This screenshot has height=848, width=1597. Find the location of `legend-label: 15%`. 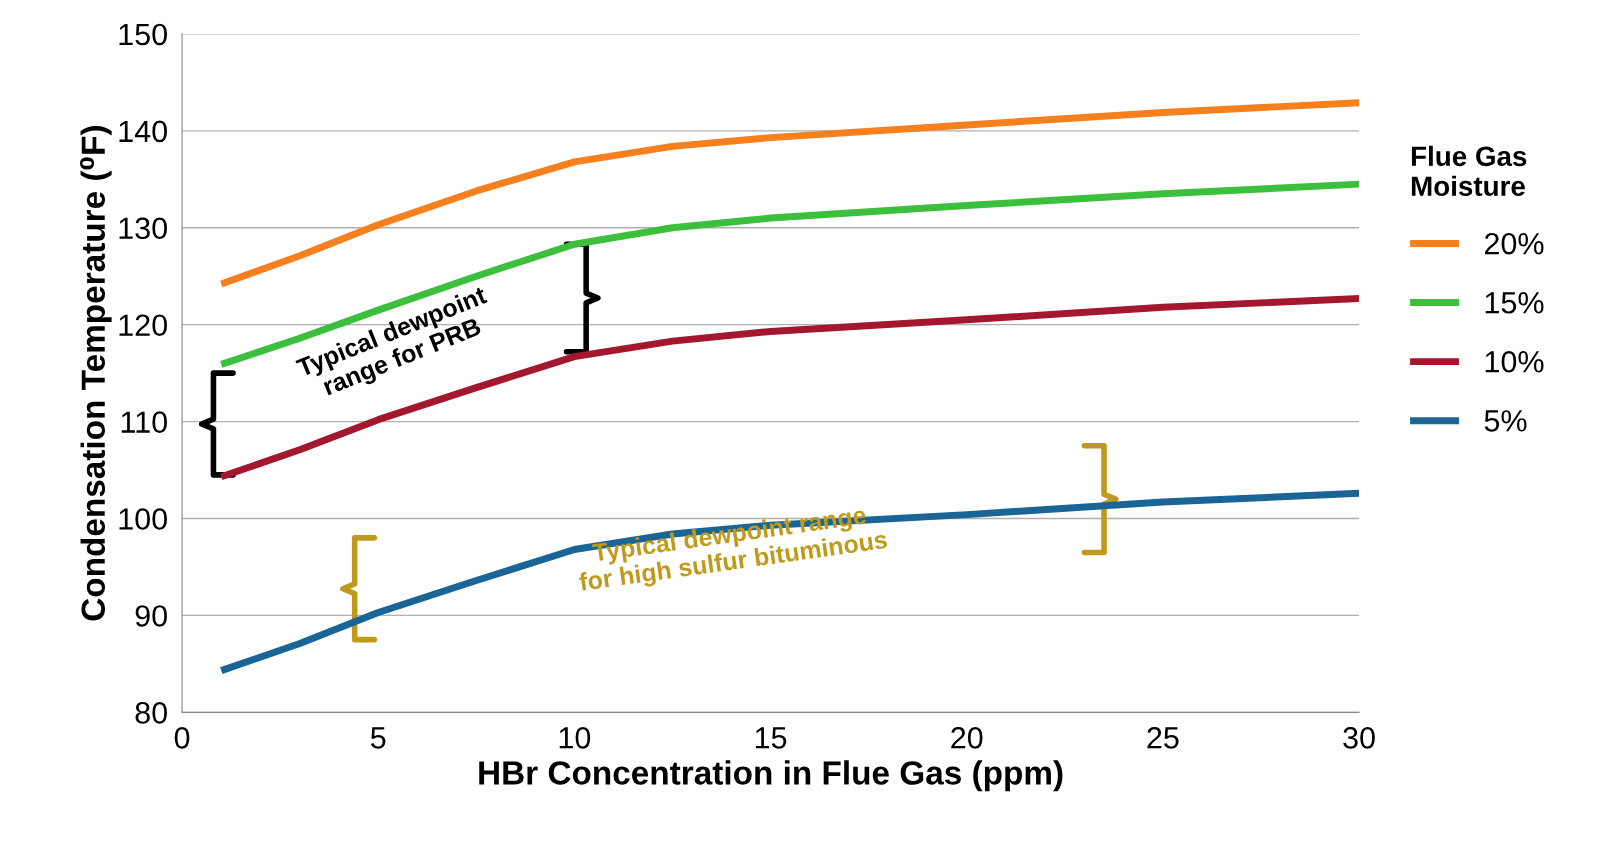

legend-label: 15% is located at coordinates (1514, 303).